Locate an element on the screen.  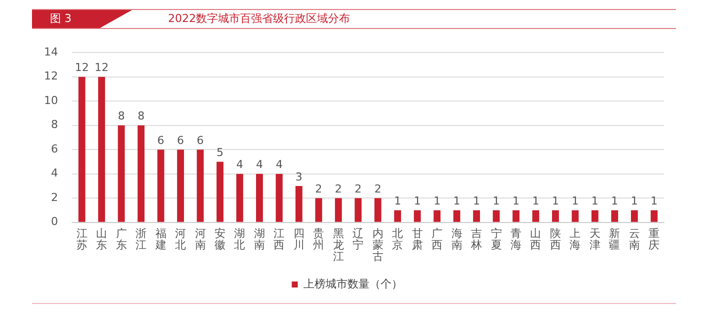
x-tick-label: 浙江 is located at coordinates (141, 239).